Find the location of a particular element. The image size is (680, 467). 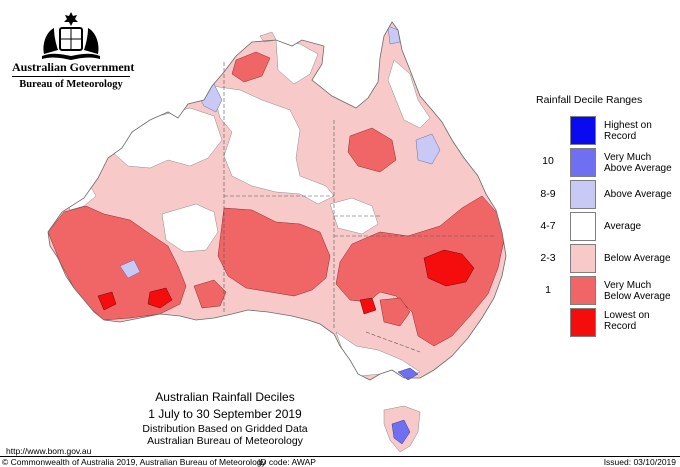

tasmania is located at coordinates (402, 429).